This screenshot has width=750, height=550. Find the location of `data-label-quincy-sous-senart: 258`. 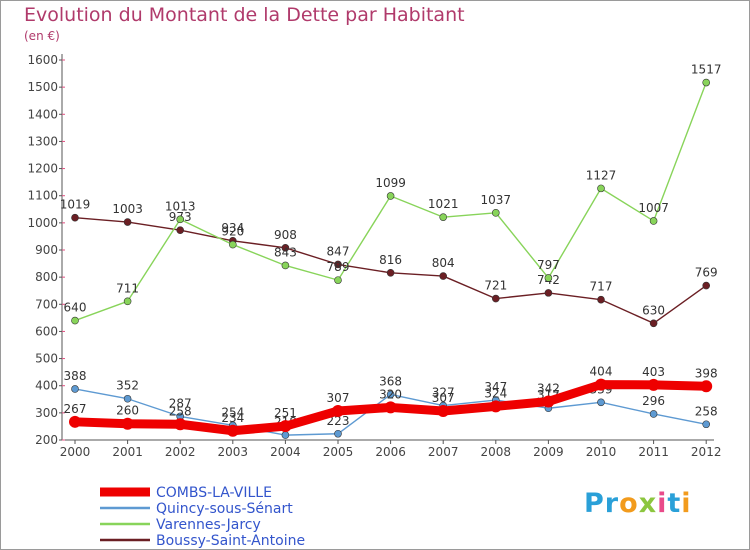

data-label-quincy-sous-senart: 258 is located at coordinates (706, 411).